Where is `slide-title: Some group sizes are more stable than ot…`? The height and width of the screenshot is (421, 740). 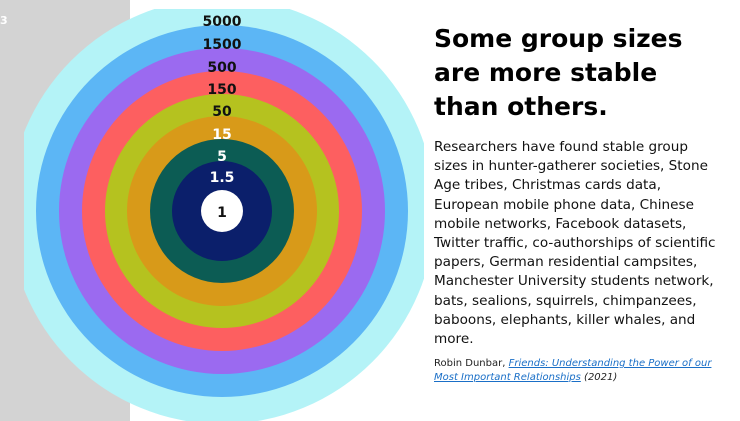 slide-title: Some group sizes are more stable than ot… is located at coordinates (558, 72).